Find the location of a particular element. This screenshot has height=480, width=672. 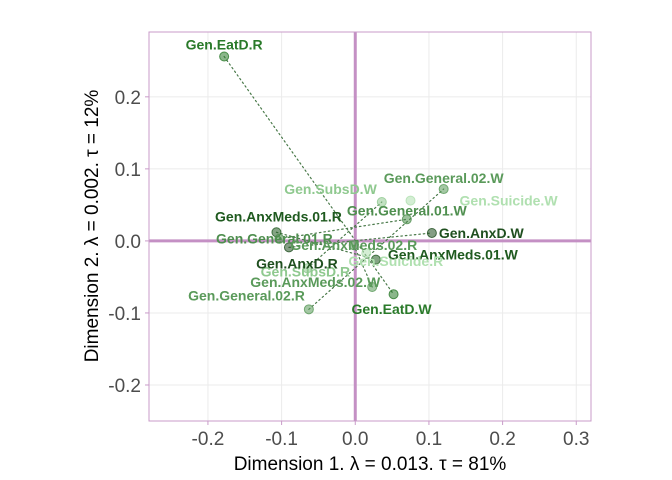

point-label: Gen.General.01.R is located at coordinates (274, 239).